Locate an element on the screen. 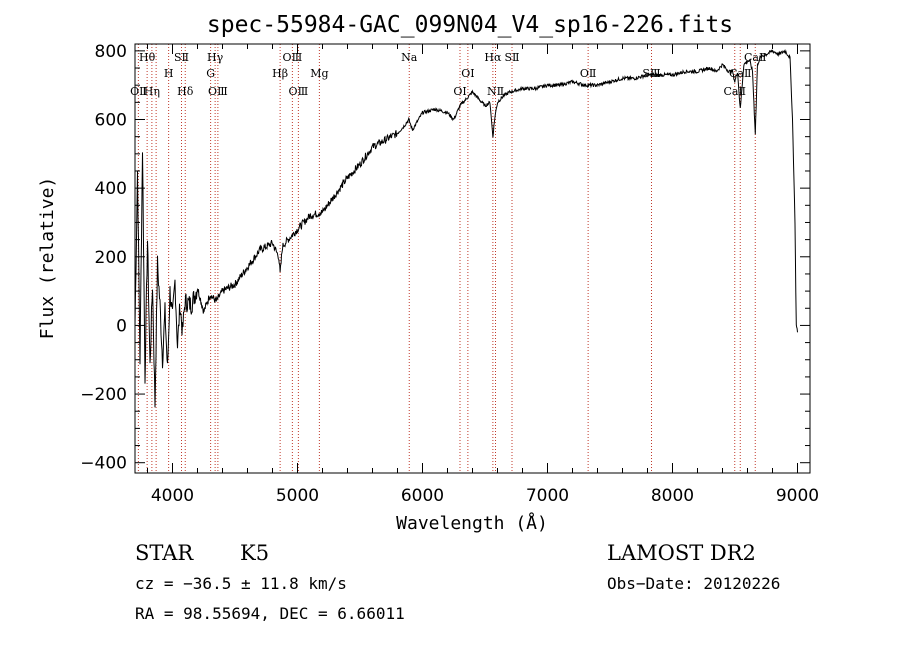 The width and height of the screenshot is (900, 649). x-tick-label: 8000 is located at coordinates (672, 496).